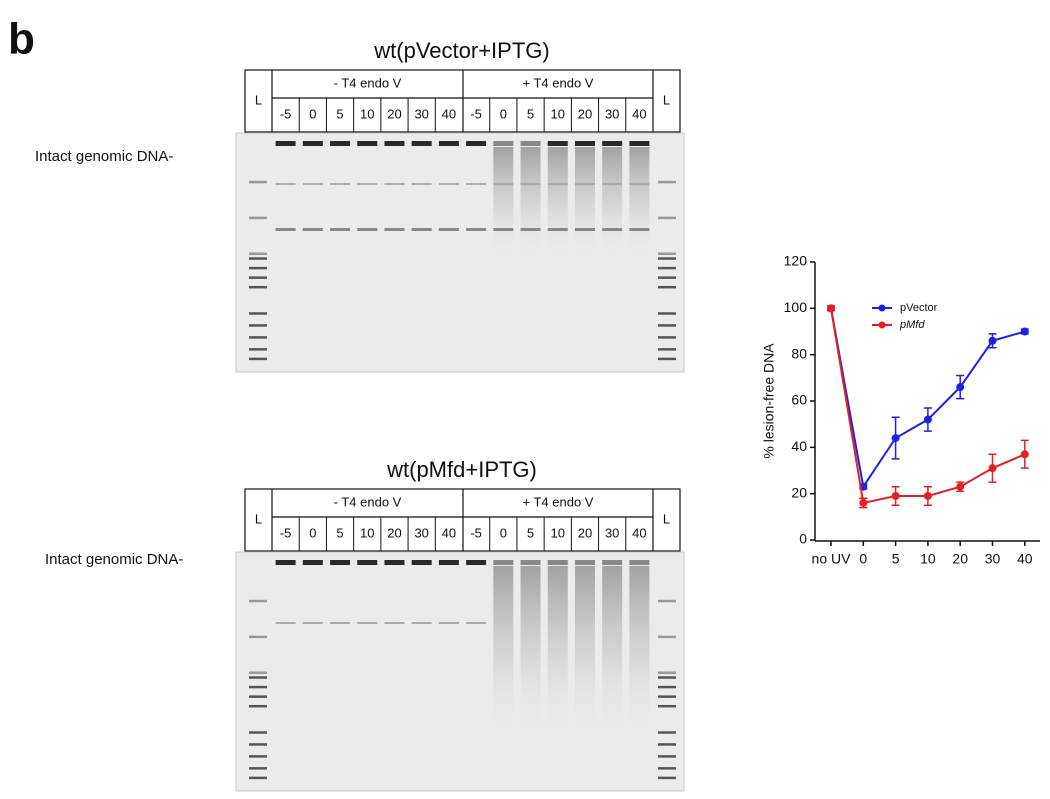  What do you see at coordinates (896, 559) in the screenshot?
I see `x-tick-label: 5` at bounding box center [896, 559].